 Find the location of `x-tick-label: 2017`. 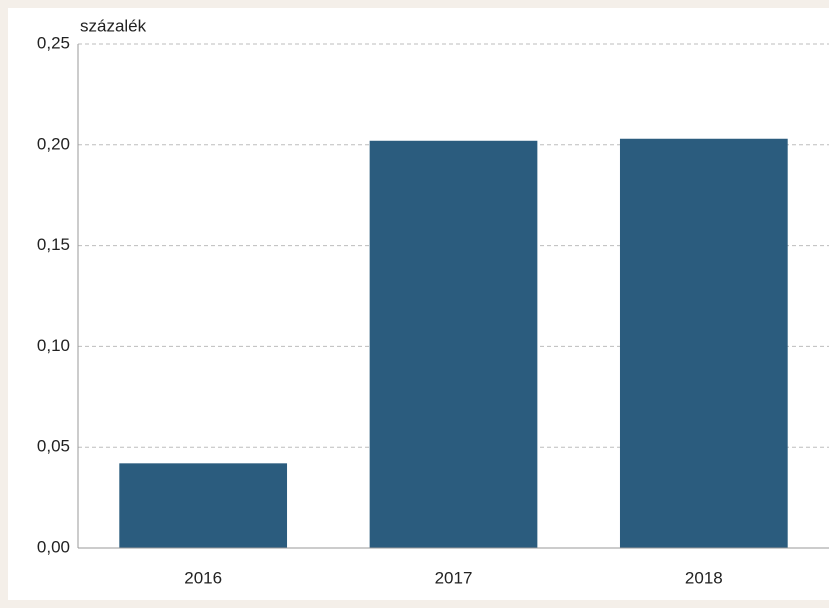

x-tick-label: 2017 is located at coordinates (454, 577).